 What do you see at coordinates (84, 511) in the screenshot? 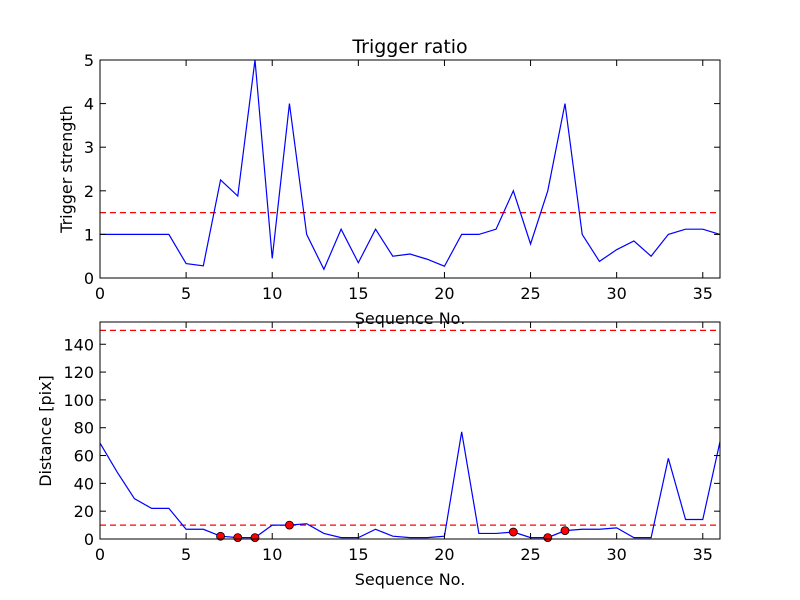
I see `y-tick-label: 20` at bounding box center [84, 511].